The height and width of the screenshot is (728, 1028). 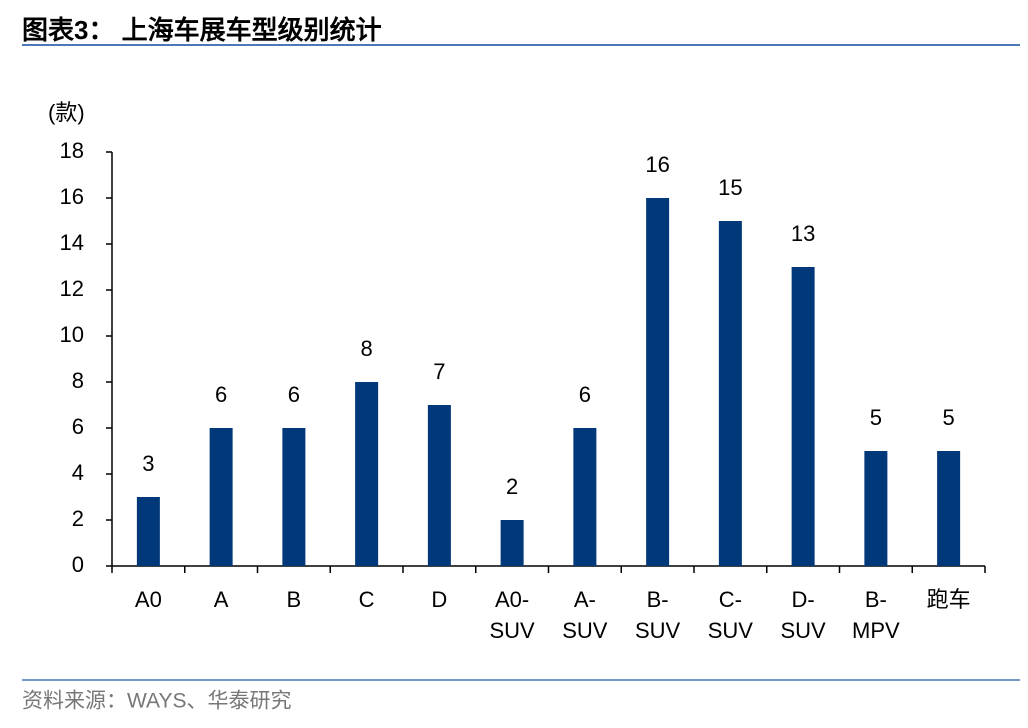 I want to click on x-tick-label: B- MPV, so click(x=876, y=615).